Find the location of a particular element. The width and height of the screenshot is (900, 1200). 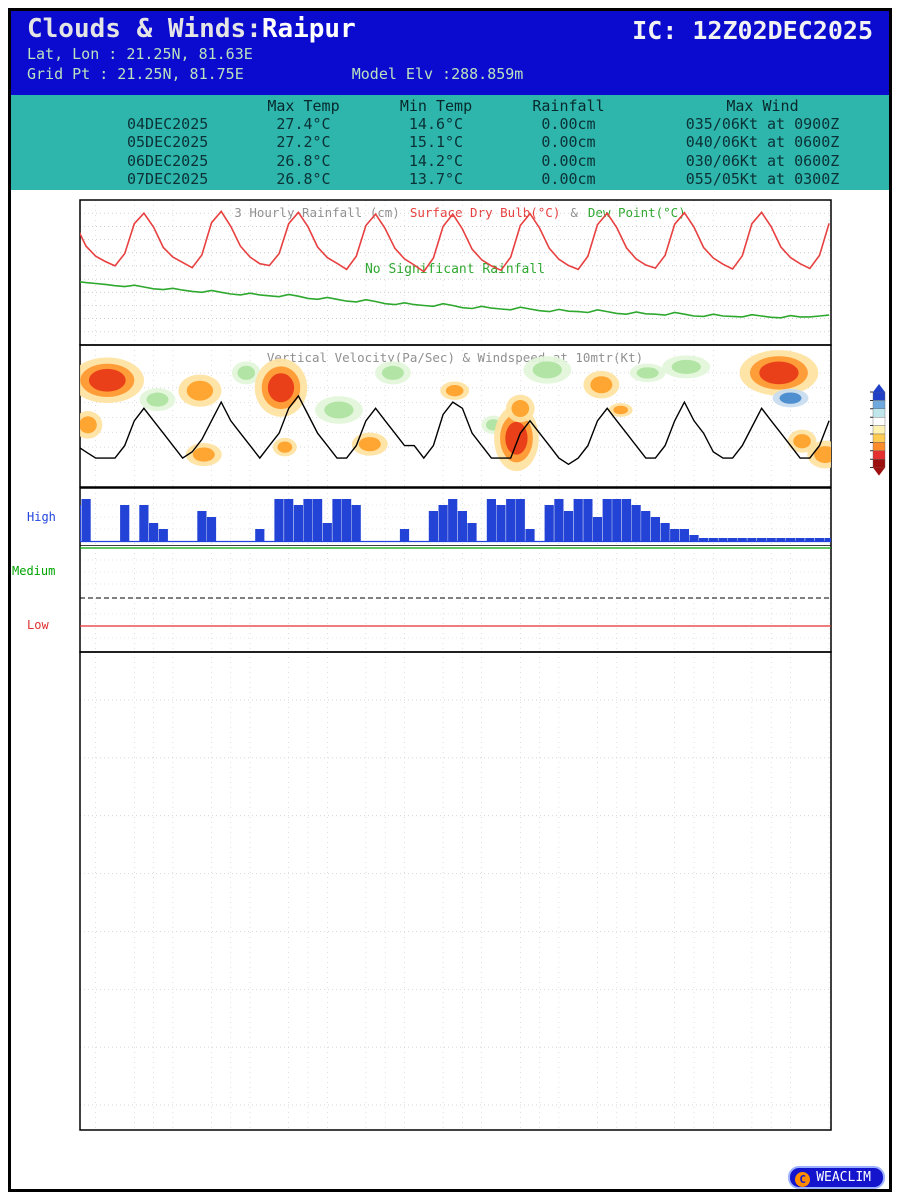

row-value: Min Temp is located at coordinates (436, 106).